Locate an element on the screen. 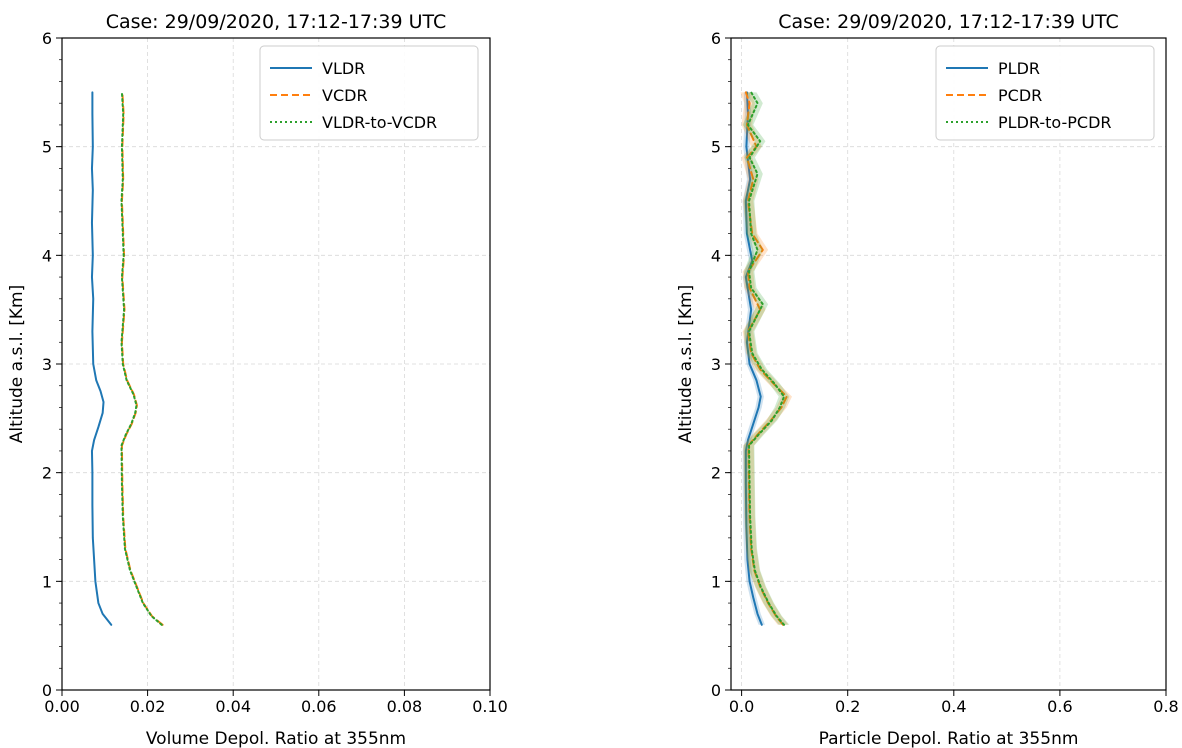  legend-entry-label: VLDR-to-VCDR is located at coordinates (379, 122).